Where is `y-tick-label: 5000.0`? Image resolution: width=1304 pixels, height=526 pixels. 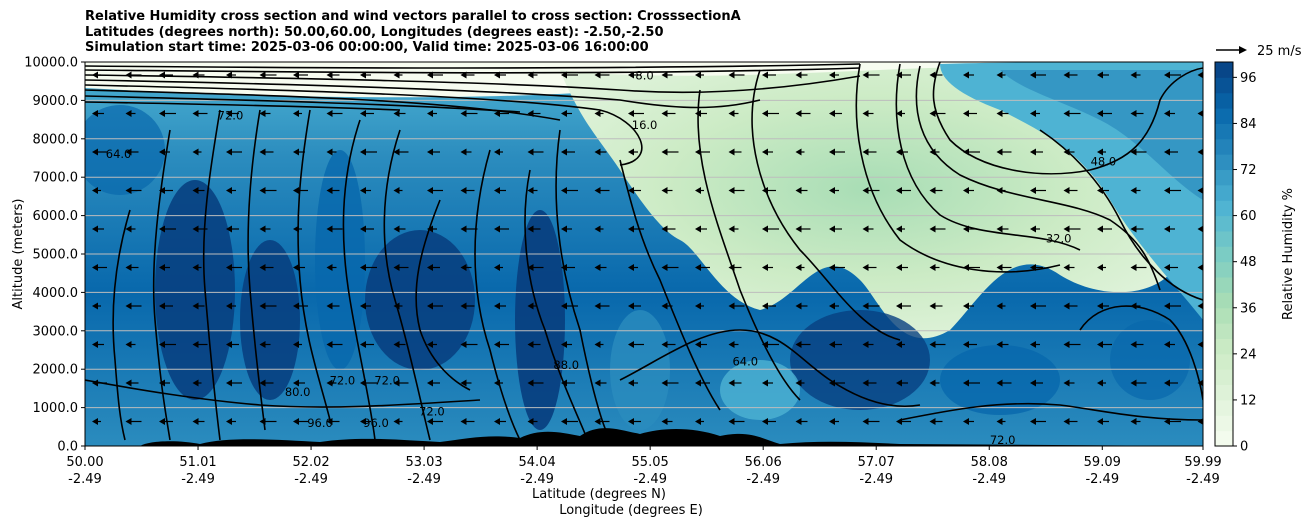 y-tick-label: 5000.0 is located at coordinates (56, 255).